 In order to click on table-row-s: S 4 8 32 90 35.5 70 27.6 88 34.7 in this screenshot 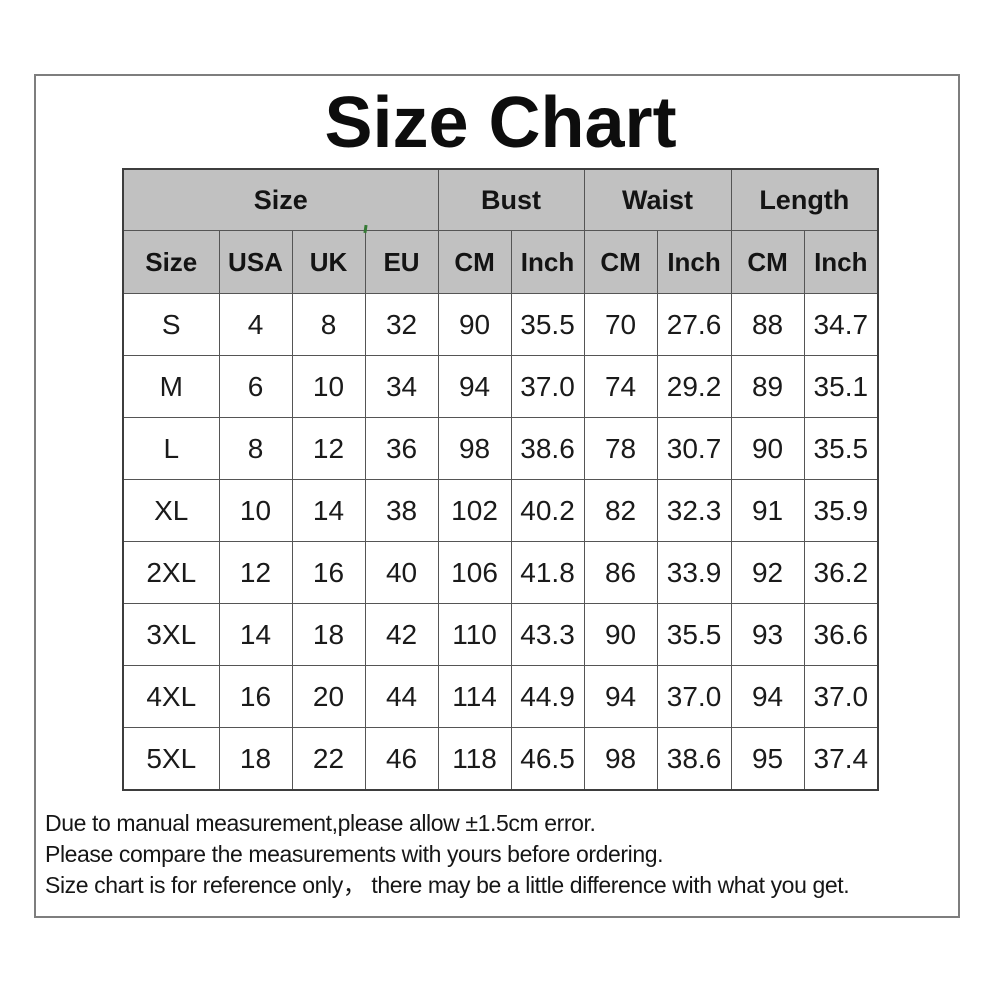, I will do `click(500, 324)`.